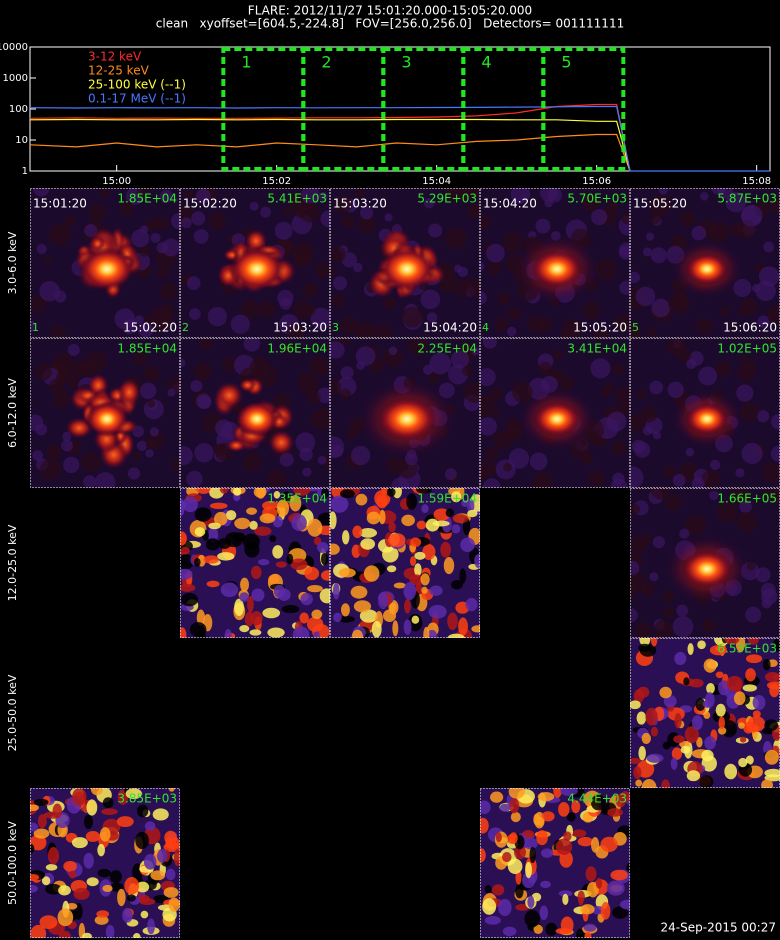 Image resolution: width=780 pixels, height=940 pixels. Describe the element at coordinates (246, 62) in the screenshot. I see `interval-label: 1` at that location.